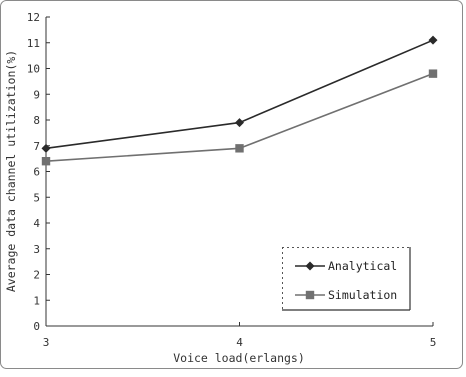 The width and height of the screenshot is (466, 377). I want to click on x-tick-label: 4, so click(239, 342).